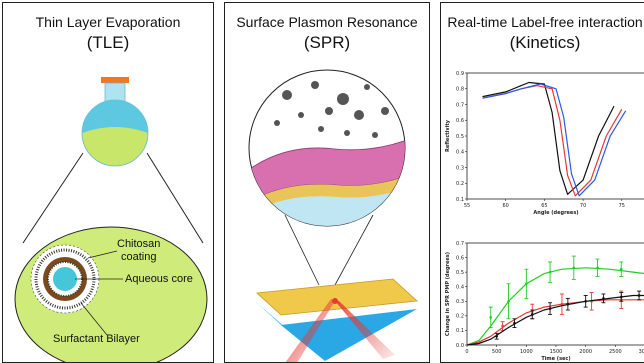 Image resolution: width=644 pixels, height=363 pixels. Describe the element at coordinates (545, 42) in the screenshot. I see `panel-subtitle: (Kinetics)` at that location.